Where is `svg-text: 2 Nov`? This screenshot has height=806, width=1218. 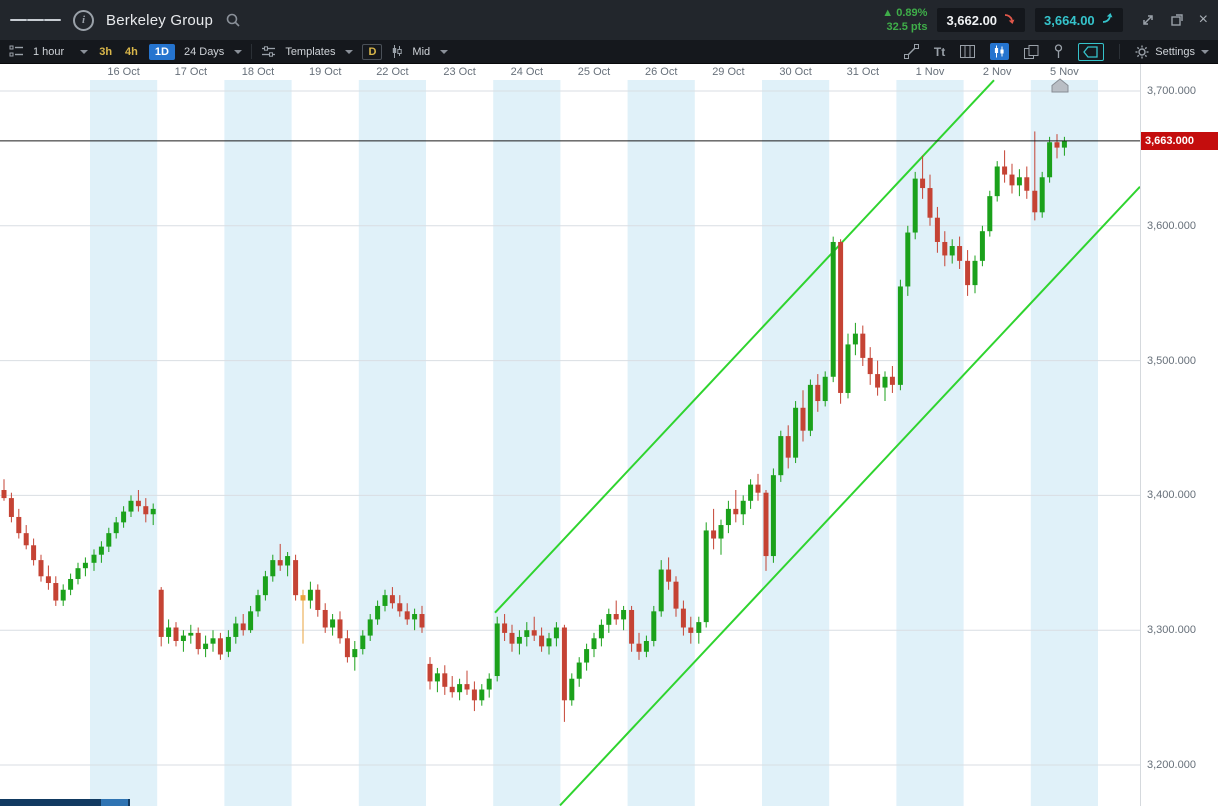
svg-text: 2 Nov is located at coordinates (997, 72).